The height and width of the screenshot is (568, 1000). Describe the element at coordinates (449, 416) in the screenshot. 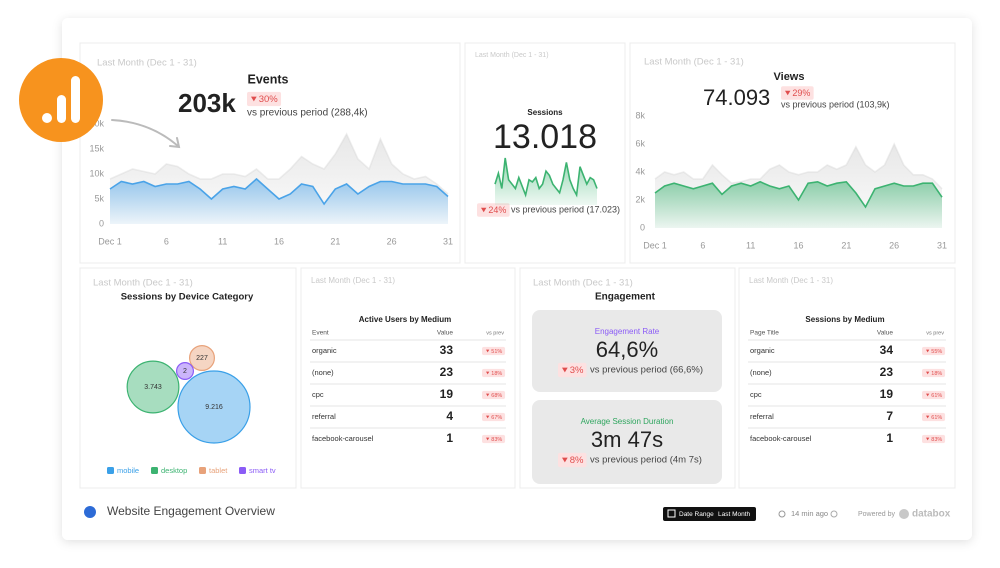

I see `row-value: 4` at that location.